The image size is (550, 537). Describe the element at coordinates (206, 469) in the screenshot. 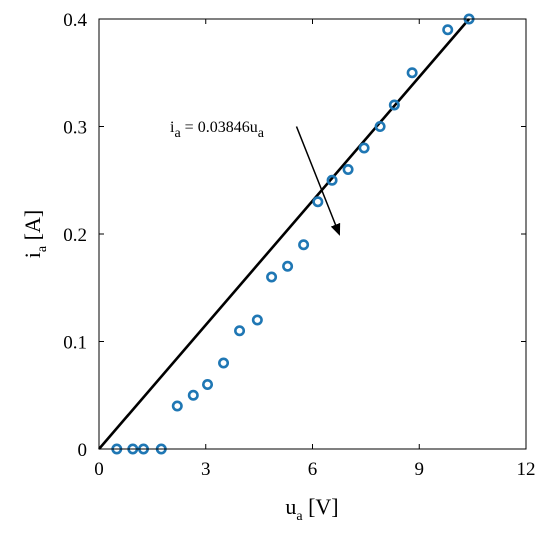

I see `x-tick-label: 3` at that location.